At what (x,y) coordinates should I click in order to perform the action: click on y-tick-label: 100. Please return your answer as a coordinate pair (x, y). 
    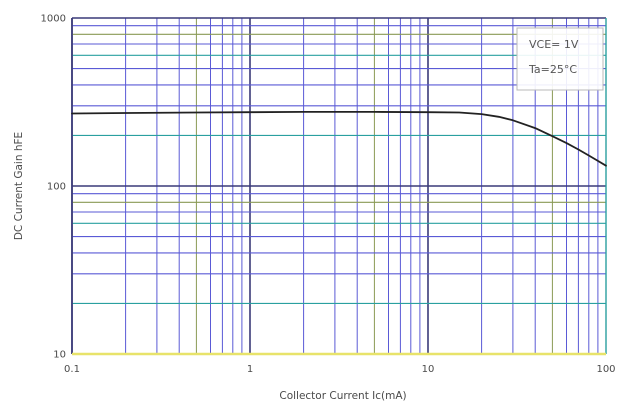
    Looking at the image, I should click on (56, 187).